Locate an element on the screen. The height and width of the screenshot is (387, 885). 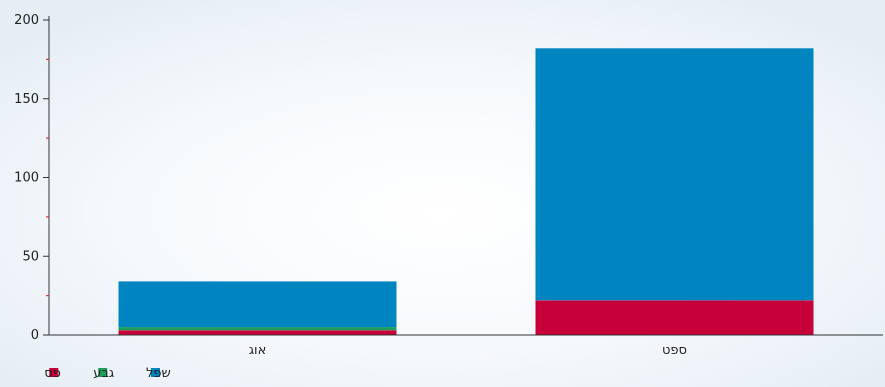
legend-label: פס is located at coordinates (52, 373).